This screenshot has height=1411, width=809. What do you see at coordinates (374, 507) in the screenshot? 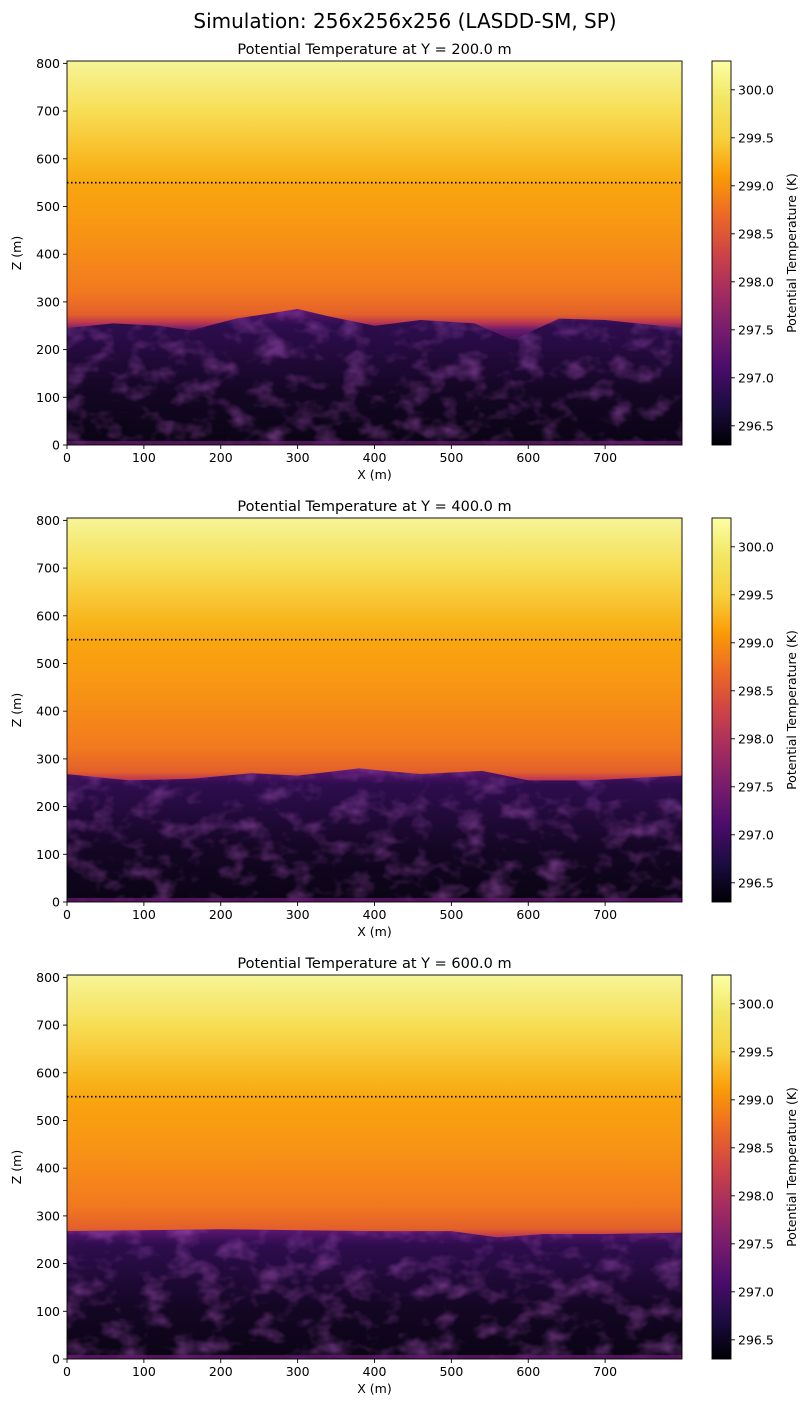
I see `panel-title: Potential Temperature at Y = 400.0 m` at bounding box center [374, 507].